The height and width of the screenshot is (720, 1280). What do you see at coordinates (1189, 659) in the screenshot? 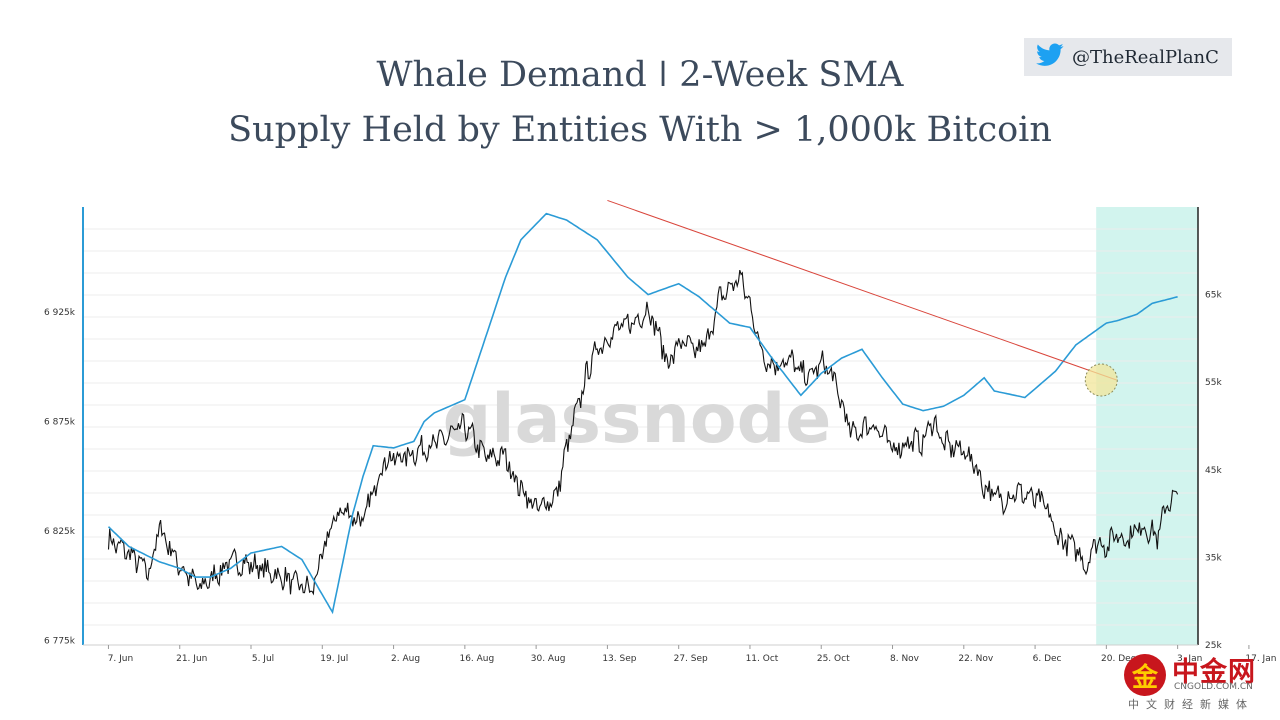
I see `x-tick-label: 3. Jan` at bounding box center [1189, 659].